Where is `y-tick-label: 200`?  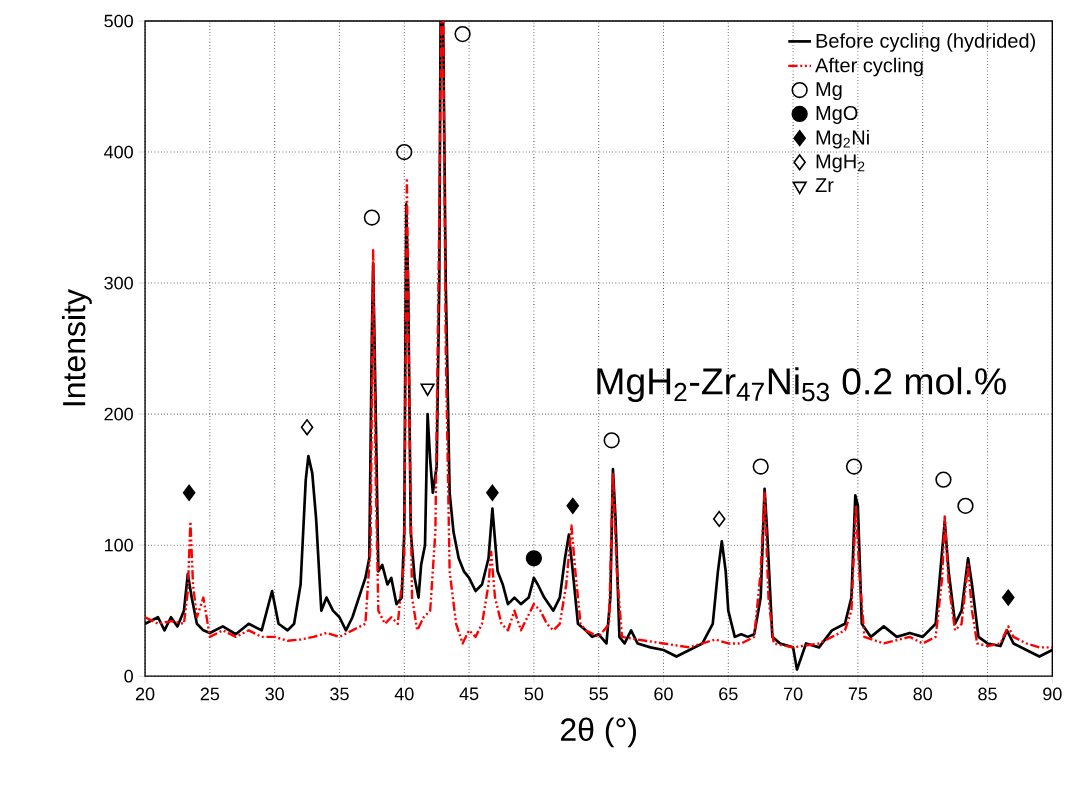 y-tick-label: 200 is located at coordinates (118, 414).